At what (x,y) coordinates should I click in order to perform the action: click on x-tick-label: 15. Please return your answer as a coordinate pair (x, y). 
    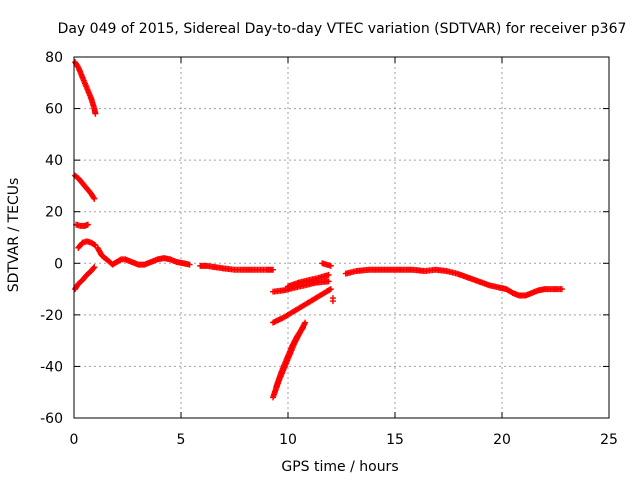
    Looking at the image, I should click on (395, 440).